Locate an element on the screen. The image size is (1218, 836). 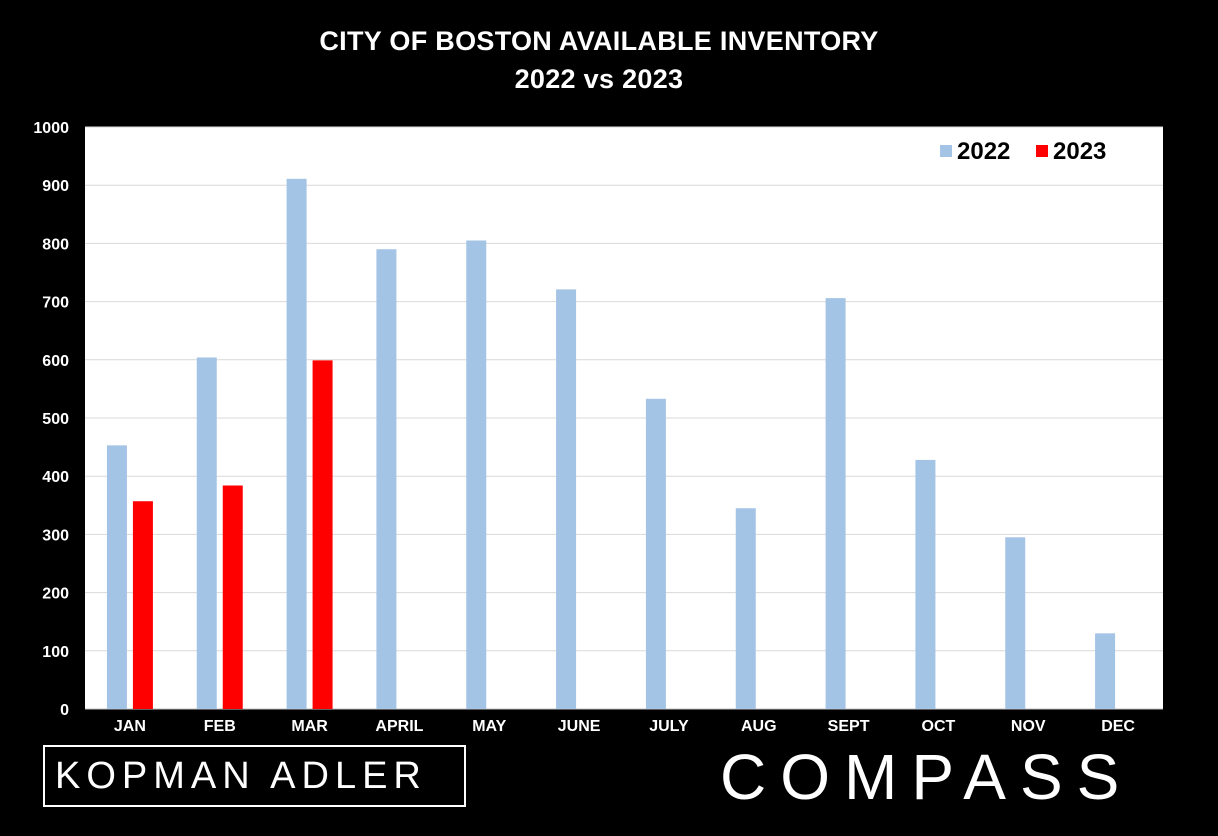
y-tick-label: 1000 is located at coordinates (51, 128).